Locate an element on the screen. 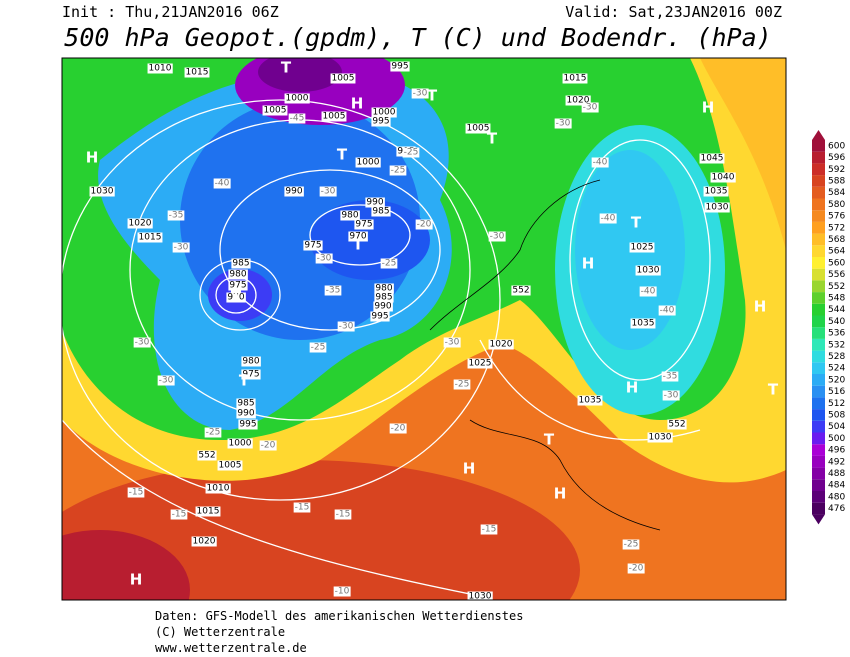 The image size is (850, 657). pressure-label-group: 1020 is located at coordinates (140, 223).